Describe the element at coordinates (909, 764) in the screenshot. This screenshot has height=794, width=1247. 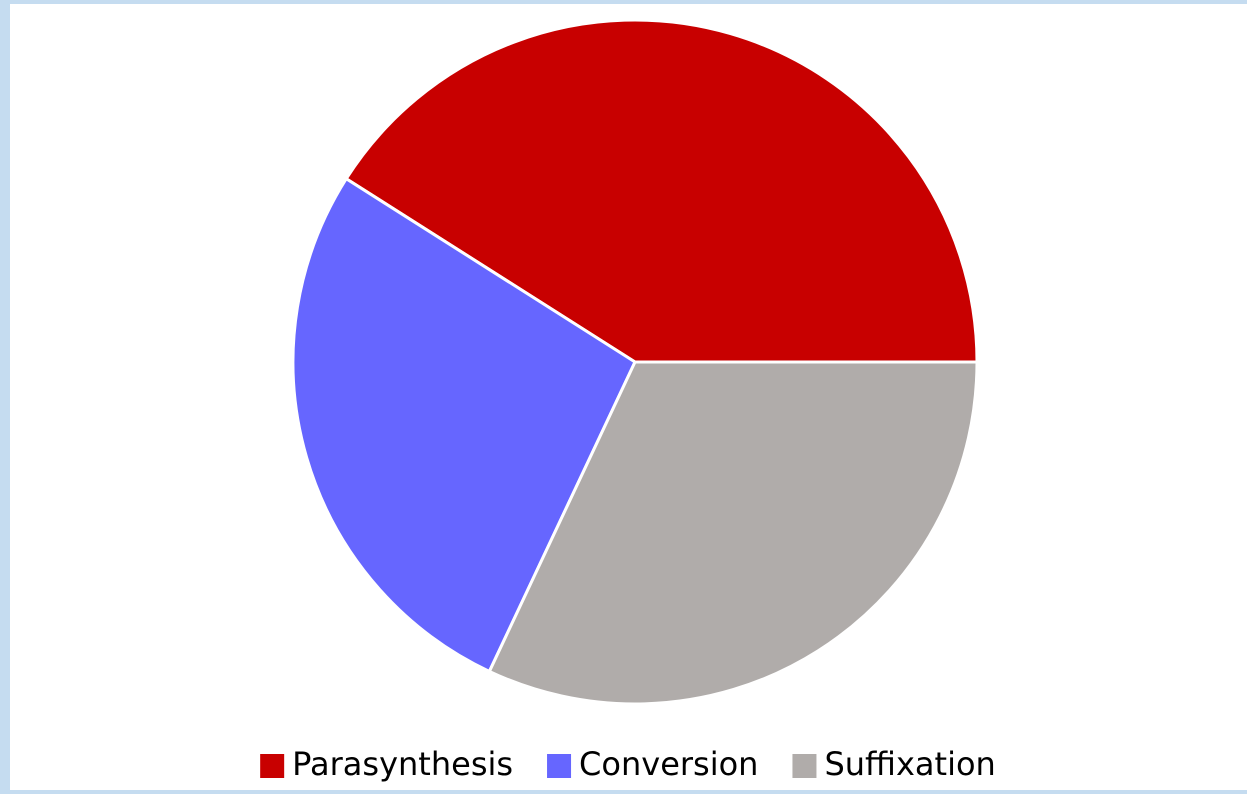
I see `legend-label: Suffixation` at that location.